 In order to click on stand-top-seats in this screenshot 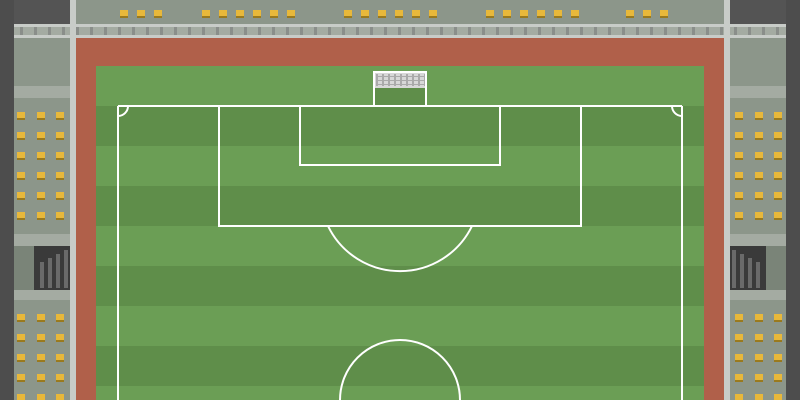, I will do `click(394, 14)`.